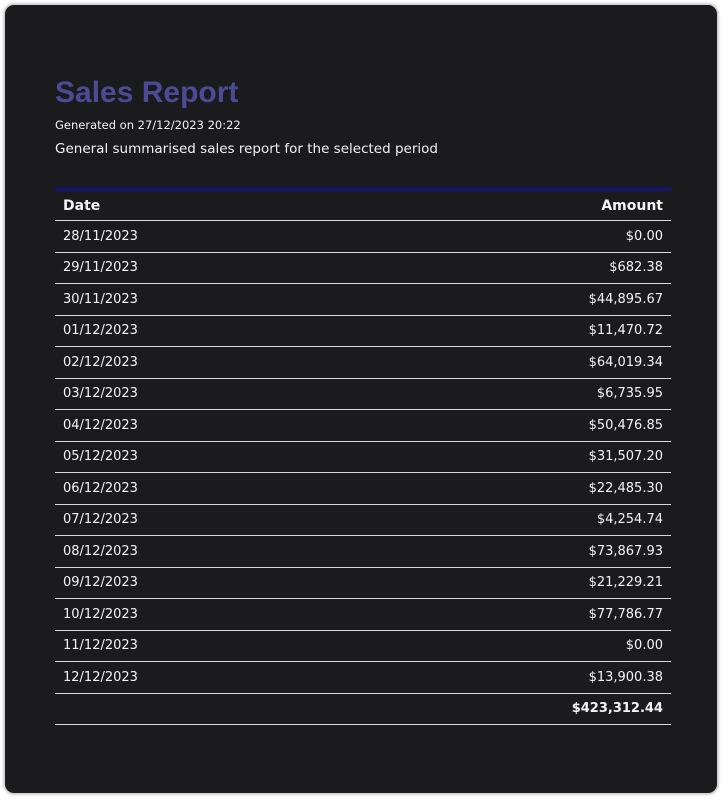 The image size is (726, 802). I want to click on row-date: 06/12/2023, so click(196, 488).